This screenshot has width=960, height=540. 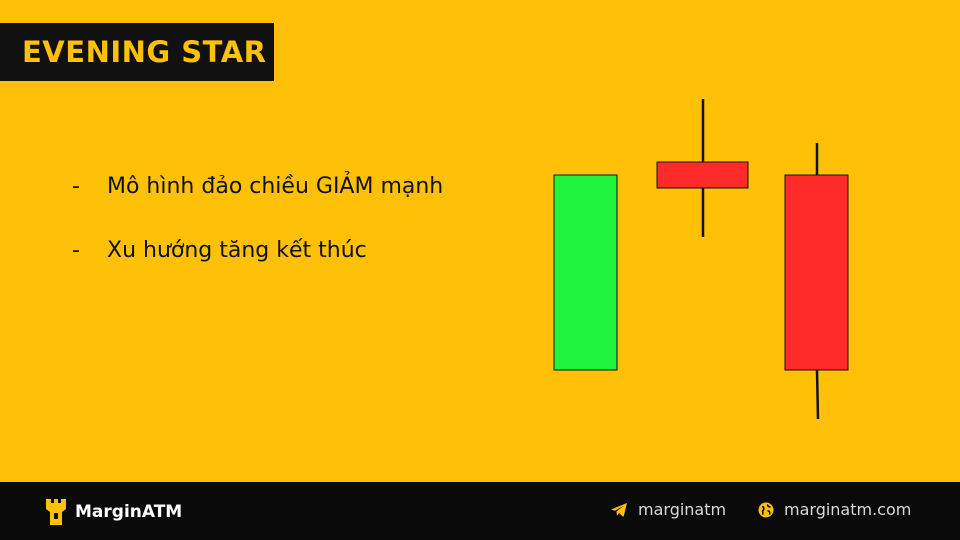 I want to click on title-banner: EVENING STAR, so click(x=137, y=52).